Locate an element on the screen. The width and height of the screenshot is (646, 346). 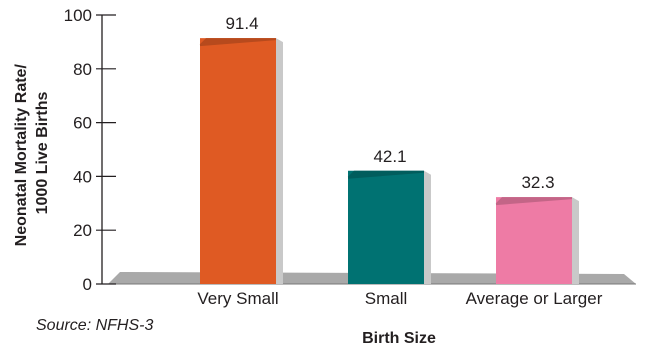
source-note: Source: NFHS-3 is located at coordinates (95, 325).